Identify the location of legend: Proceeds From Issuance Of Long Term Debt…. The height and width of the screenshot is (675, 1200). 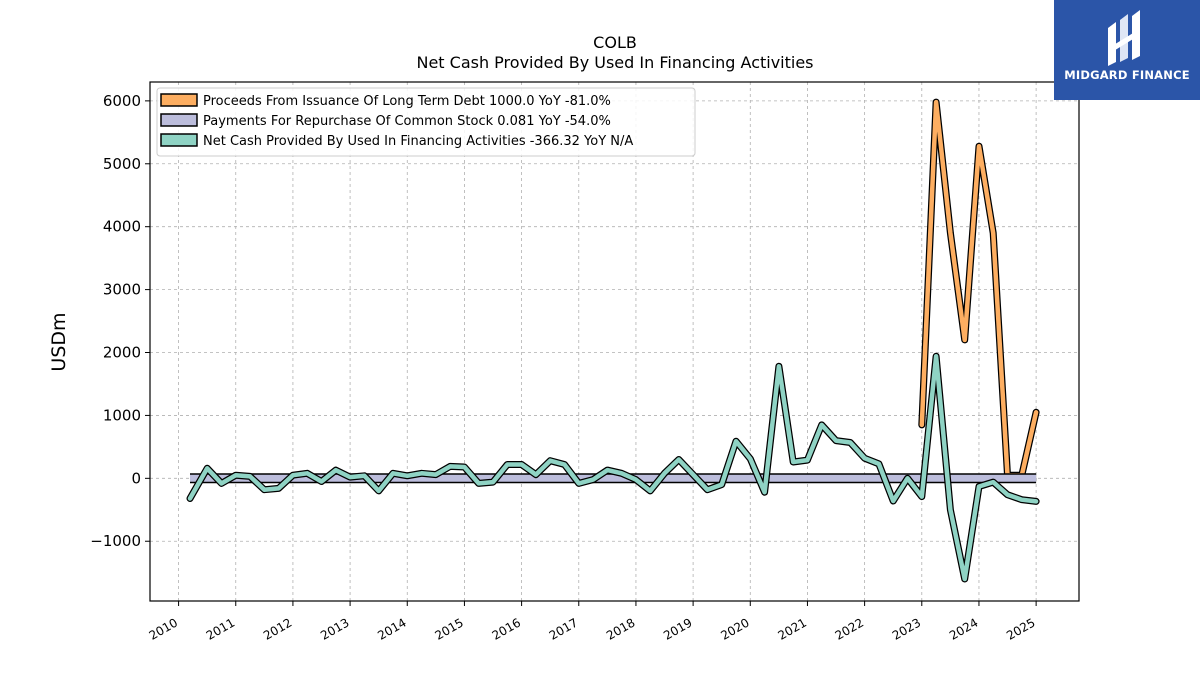
(426, 122).